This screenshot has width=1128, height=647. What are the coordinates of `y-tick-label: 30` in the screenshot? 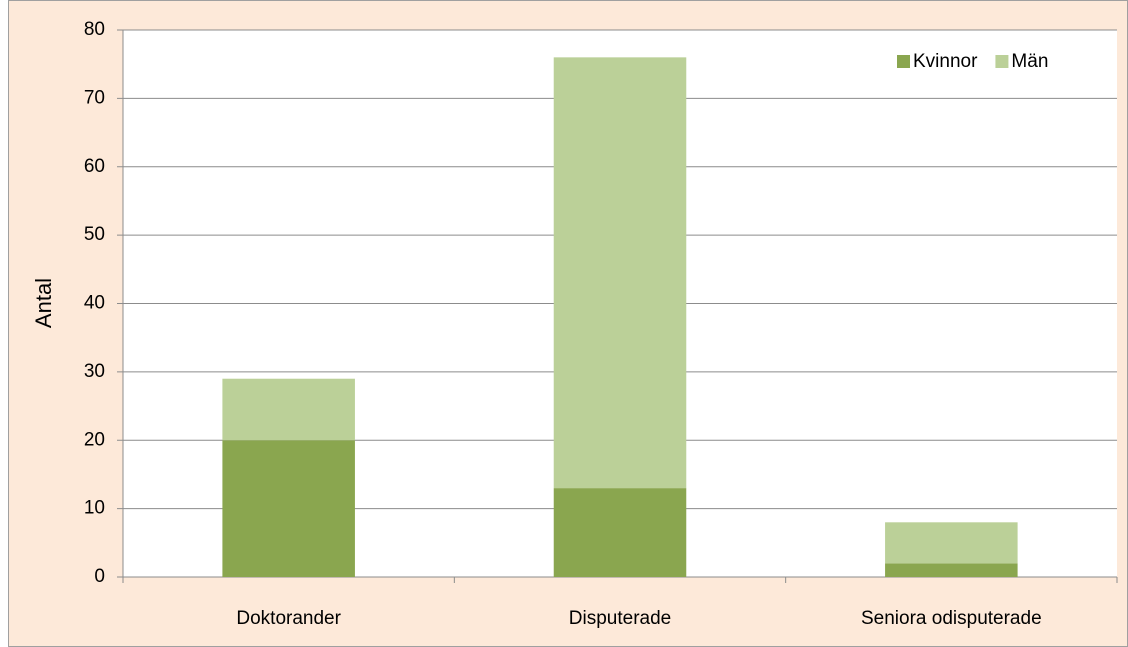 It's located at (94, 371).